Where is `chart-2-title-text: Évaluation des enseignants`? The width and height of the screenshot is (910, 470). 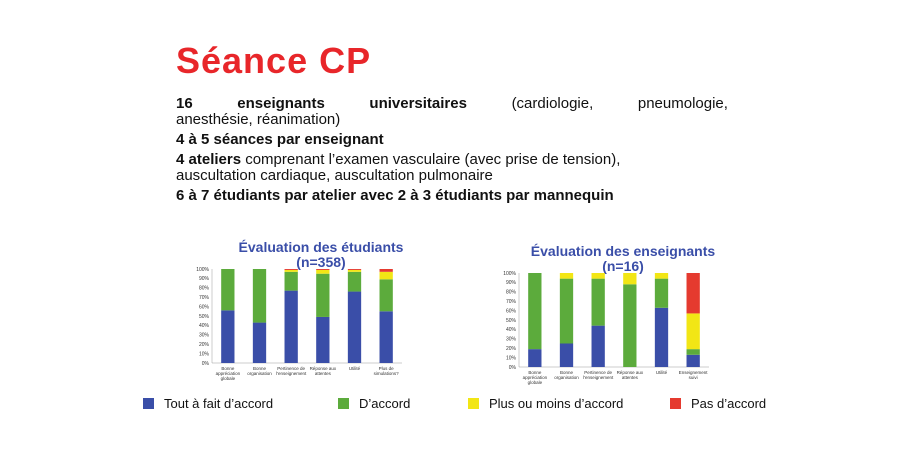 chart-2-title-text: Évaluation des enseignants is located at coordinates (623, 251).